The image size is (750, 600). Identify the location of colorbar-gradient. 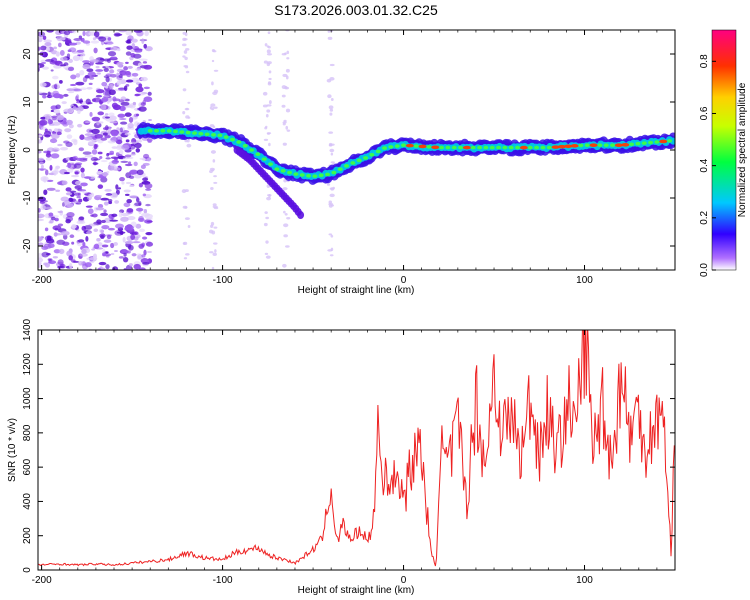
(724, 150).